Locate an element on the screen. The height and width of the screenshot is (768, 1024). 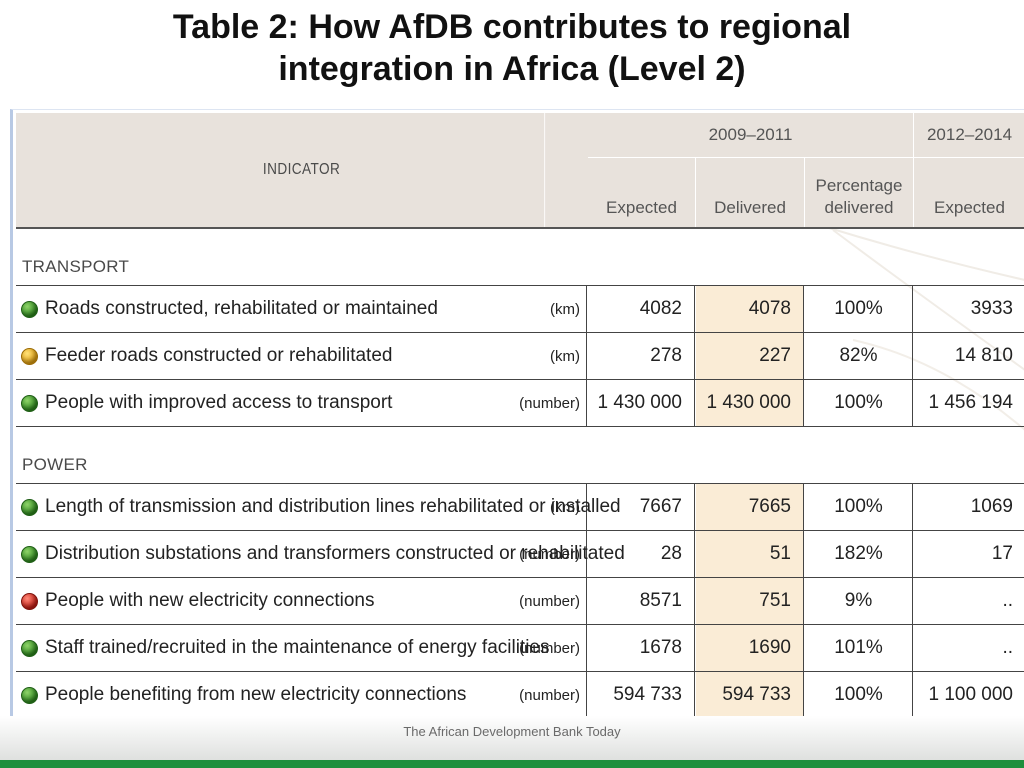
header-indicator: INDICATOR is located at coordinates (302, 170).